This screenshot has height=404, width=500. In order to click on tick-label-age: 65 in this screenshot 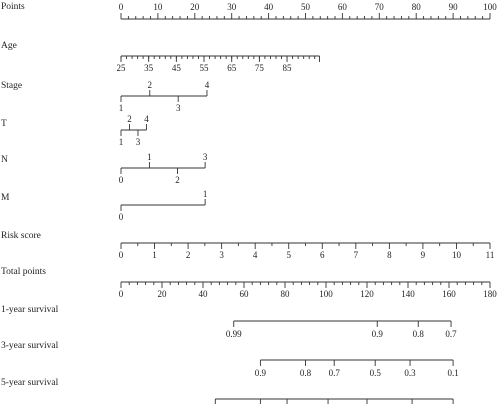, I will do `click(232, 68)`.